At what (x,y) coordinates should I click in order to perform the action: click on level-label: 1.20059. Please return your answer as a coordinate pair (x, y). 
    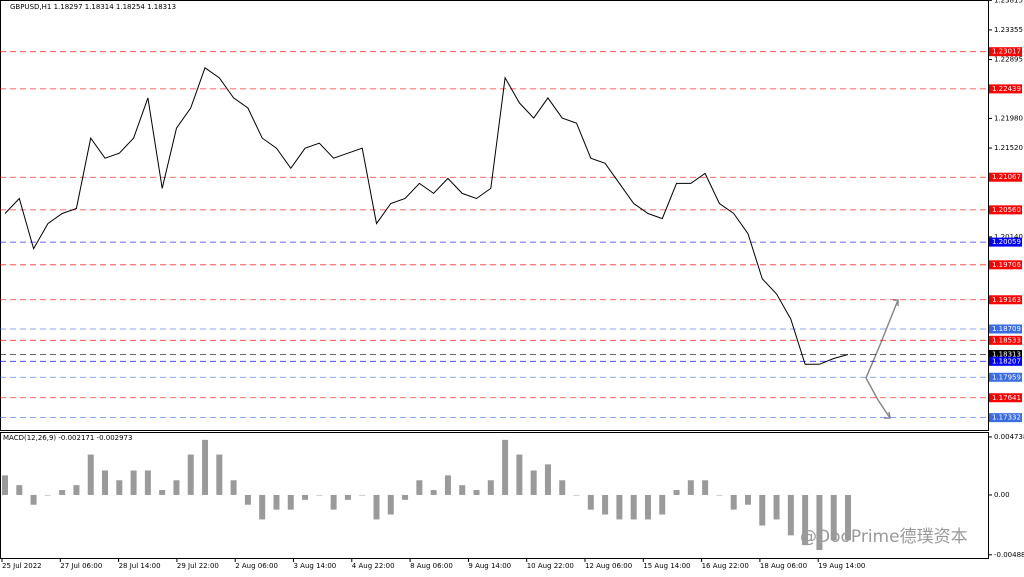
    Looking at the image, I should click on (1006, 242).